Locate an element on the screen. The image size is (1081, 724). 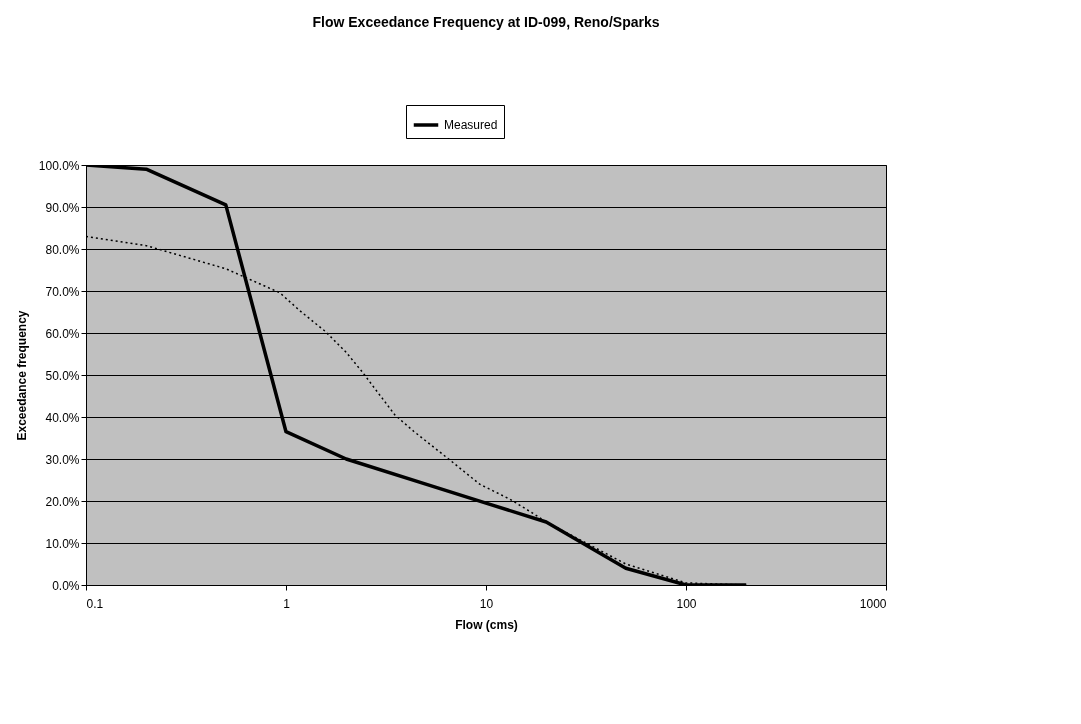
y-tick-label: 50.0% is located at coordinates (62, 375).